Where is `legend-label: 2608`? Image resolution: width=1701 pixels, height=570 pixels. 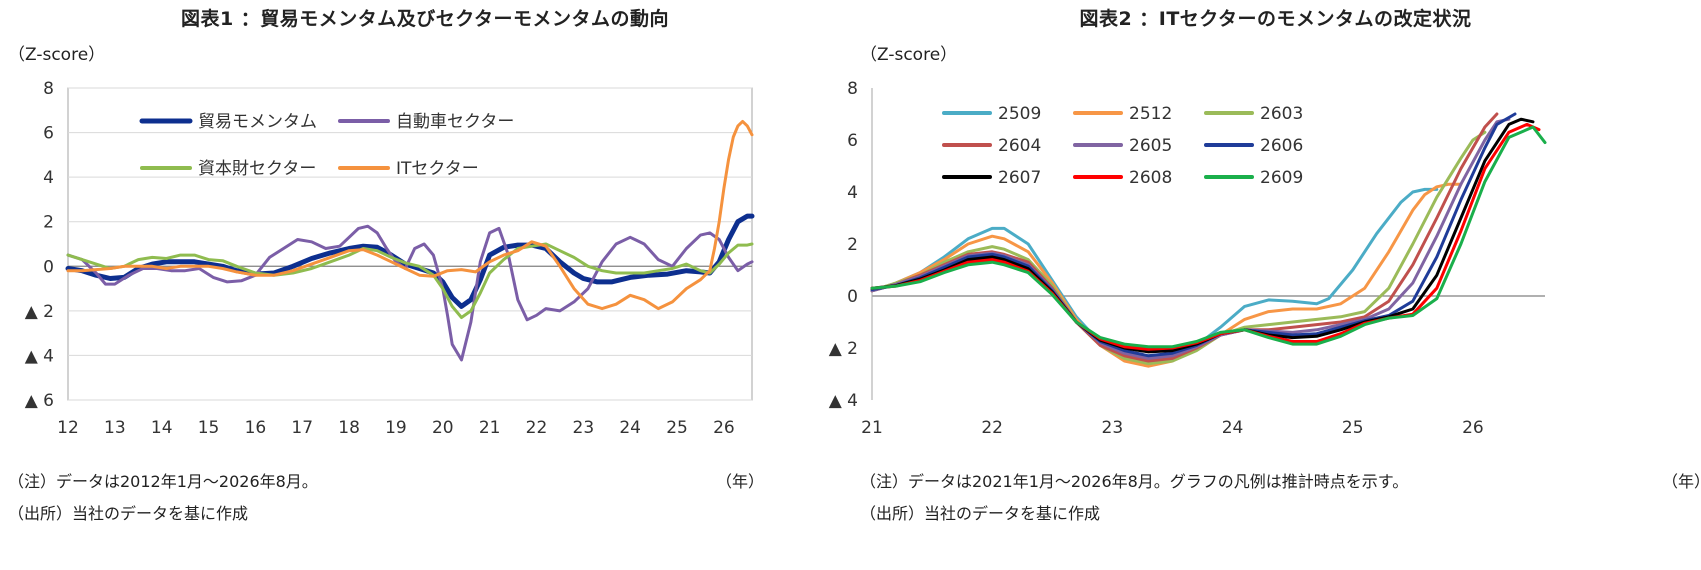 legend-label: 2608 is located at coordinates (1150, 178).